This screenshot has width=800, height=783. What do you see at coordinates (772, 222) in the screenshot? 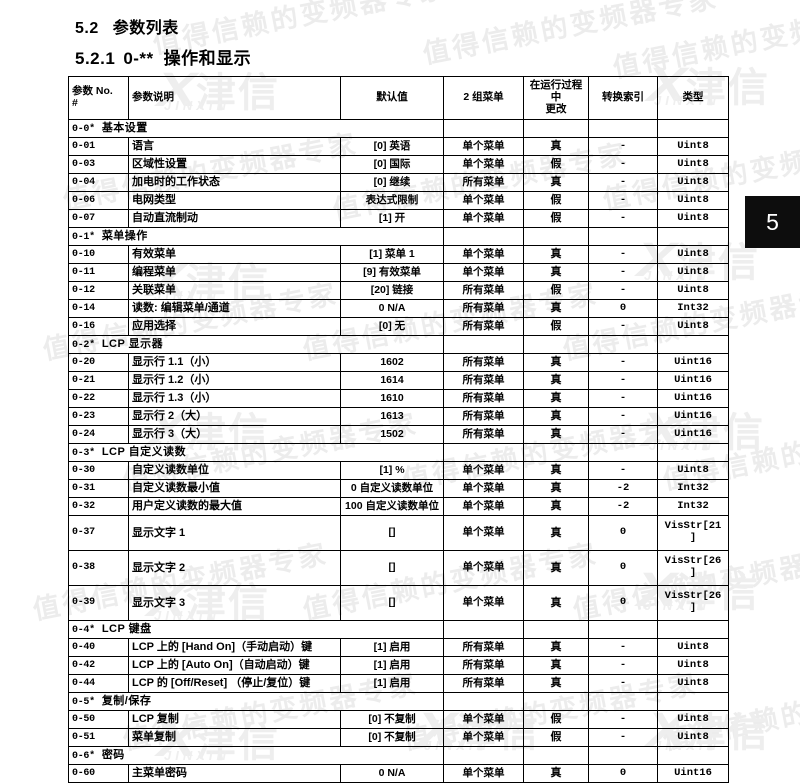
I see `chapter-tab: 5` at bounding box center [772, 222].